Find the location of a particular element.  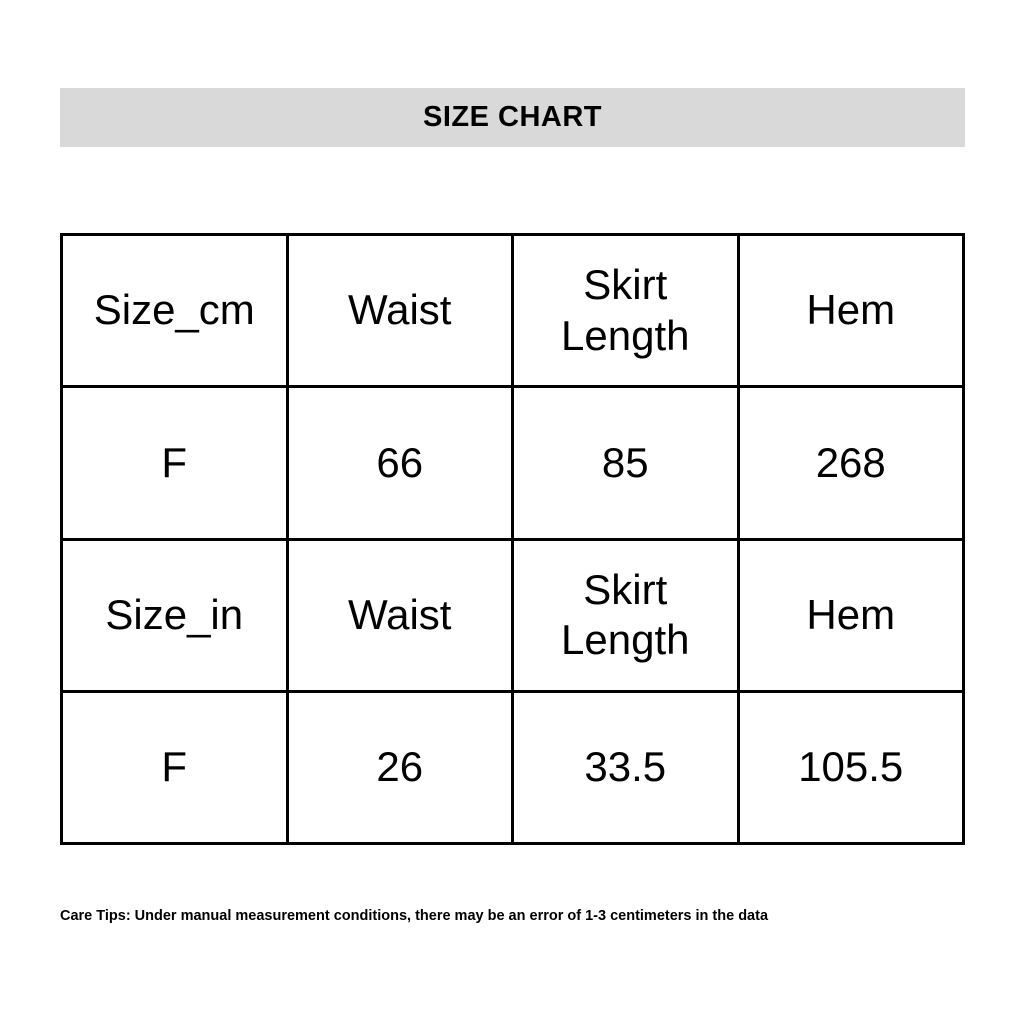

table-cell: Size_cm is located at coordinates (174, 310).